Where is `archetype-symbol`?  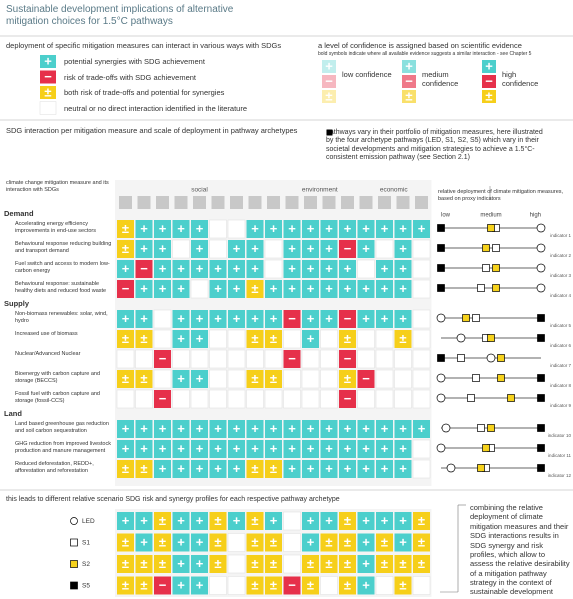 archetype-symbol is located at coordinates (329, 132).